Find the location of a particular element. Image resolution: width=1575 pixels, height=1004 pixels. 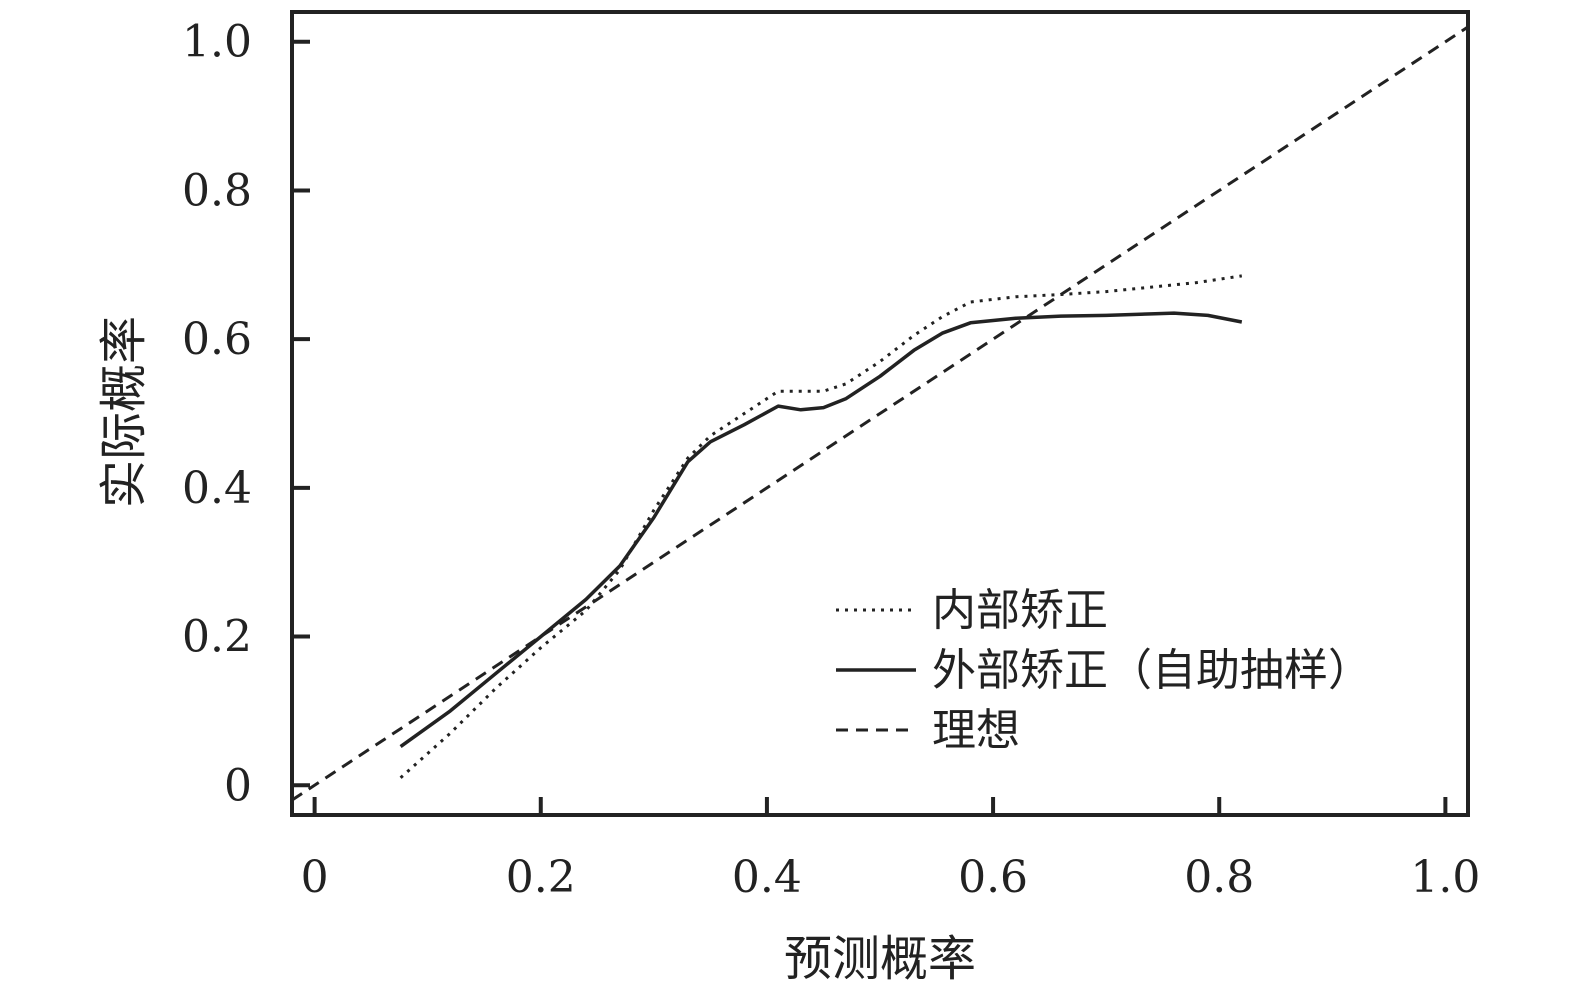

x-axis-title: 预测概率 is located at coordinates (880, 959).